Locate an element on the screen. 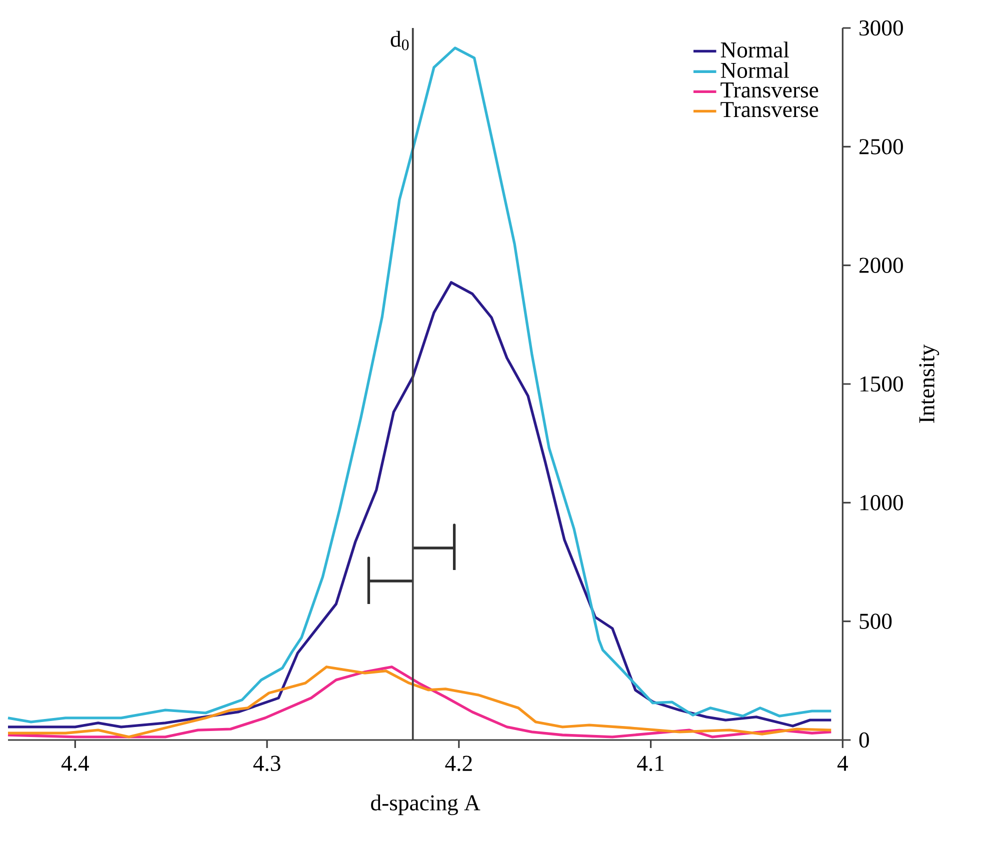  x-tick-label: 4.2 is located at coordinates (458, 763).